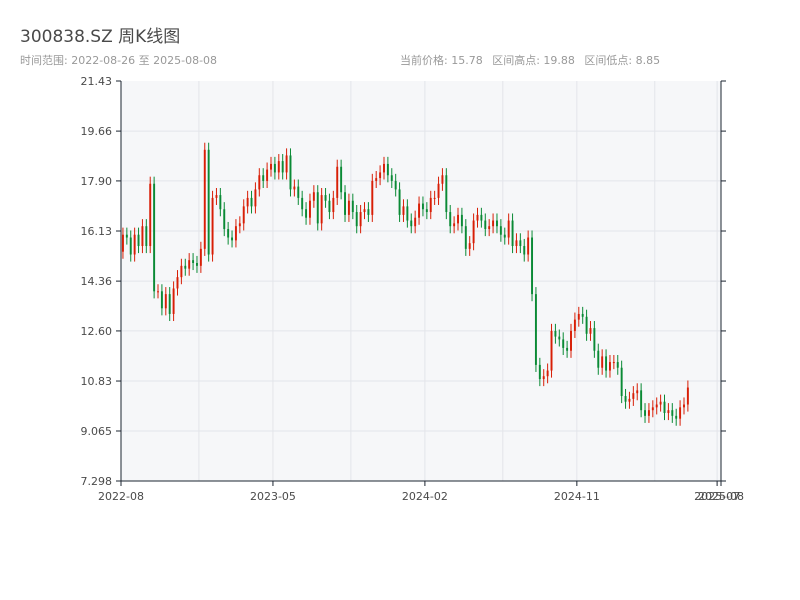 The width and height of the screenshot is (800, 600). What do you see at coordinates (721, 496) in the screenshot?
I see `x-tick-label: 2025-08` at bounding box center [721, 496].